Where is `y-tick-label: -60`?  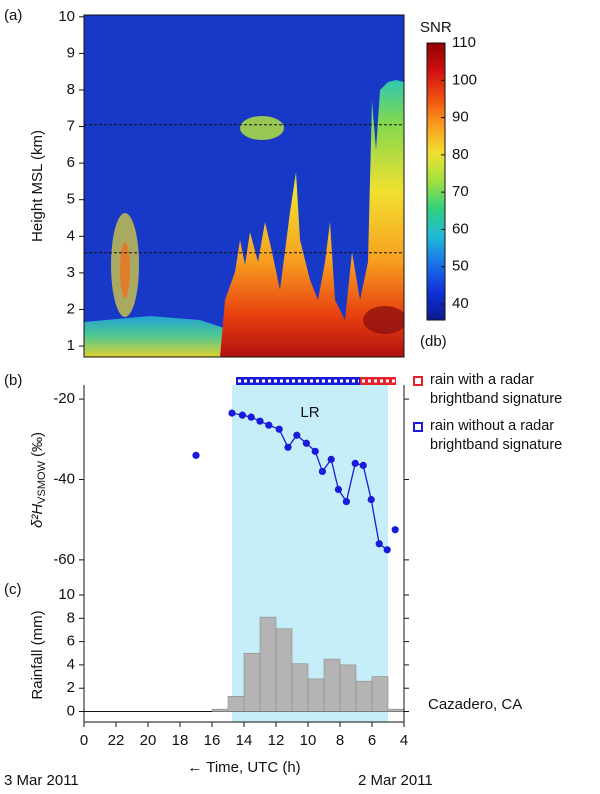
y-tick-label: -60 is located at coordinates (64, 559).